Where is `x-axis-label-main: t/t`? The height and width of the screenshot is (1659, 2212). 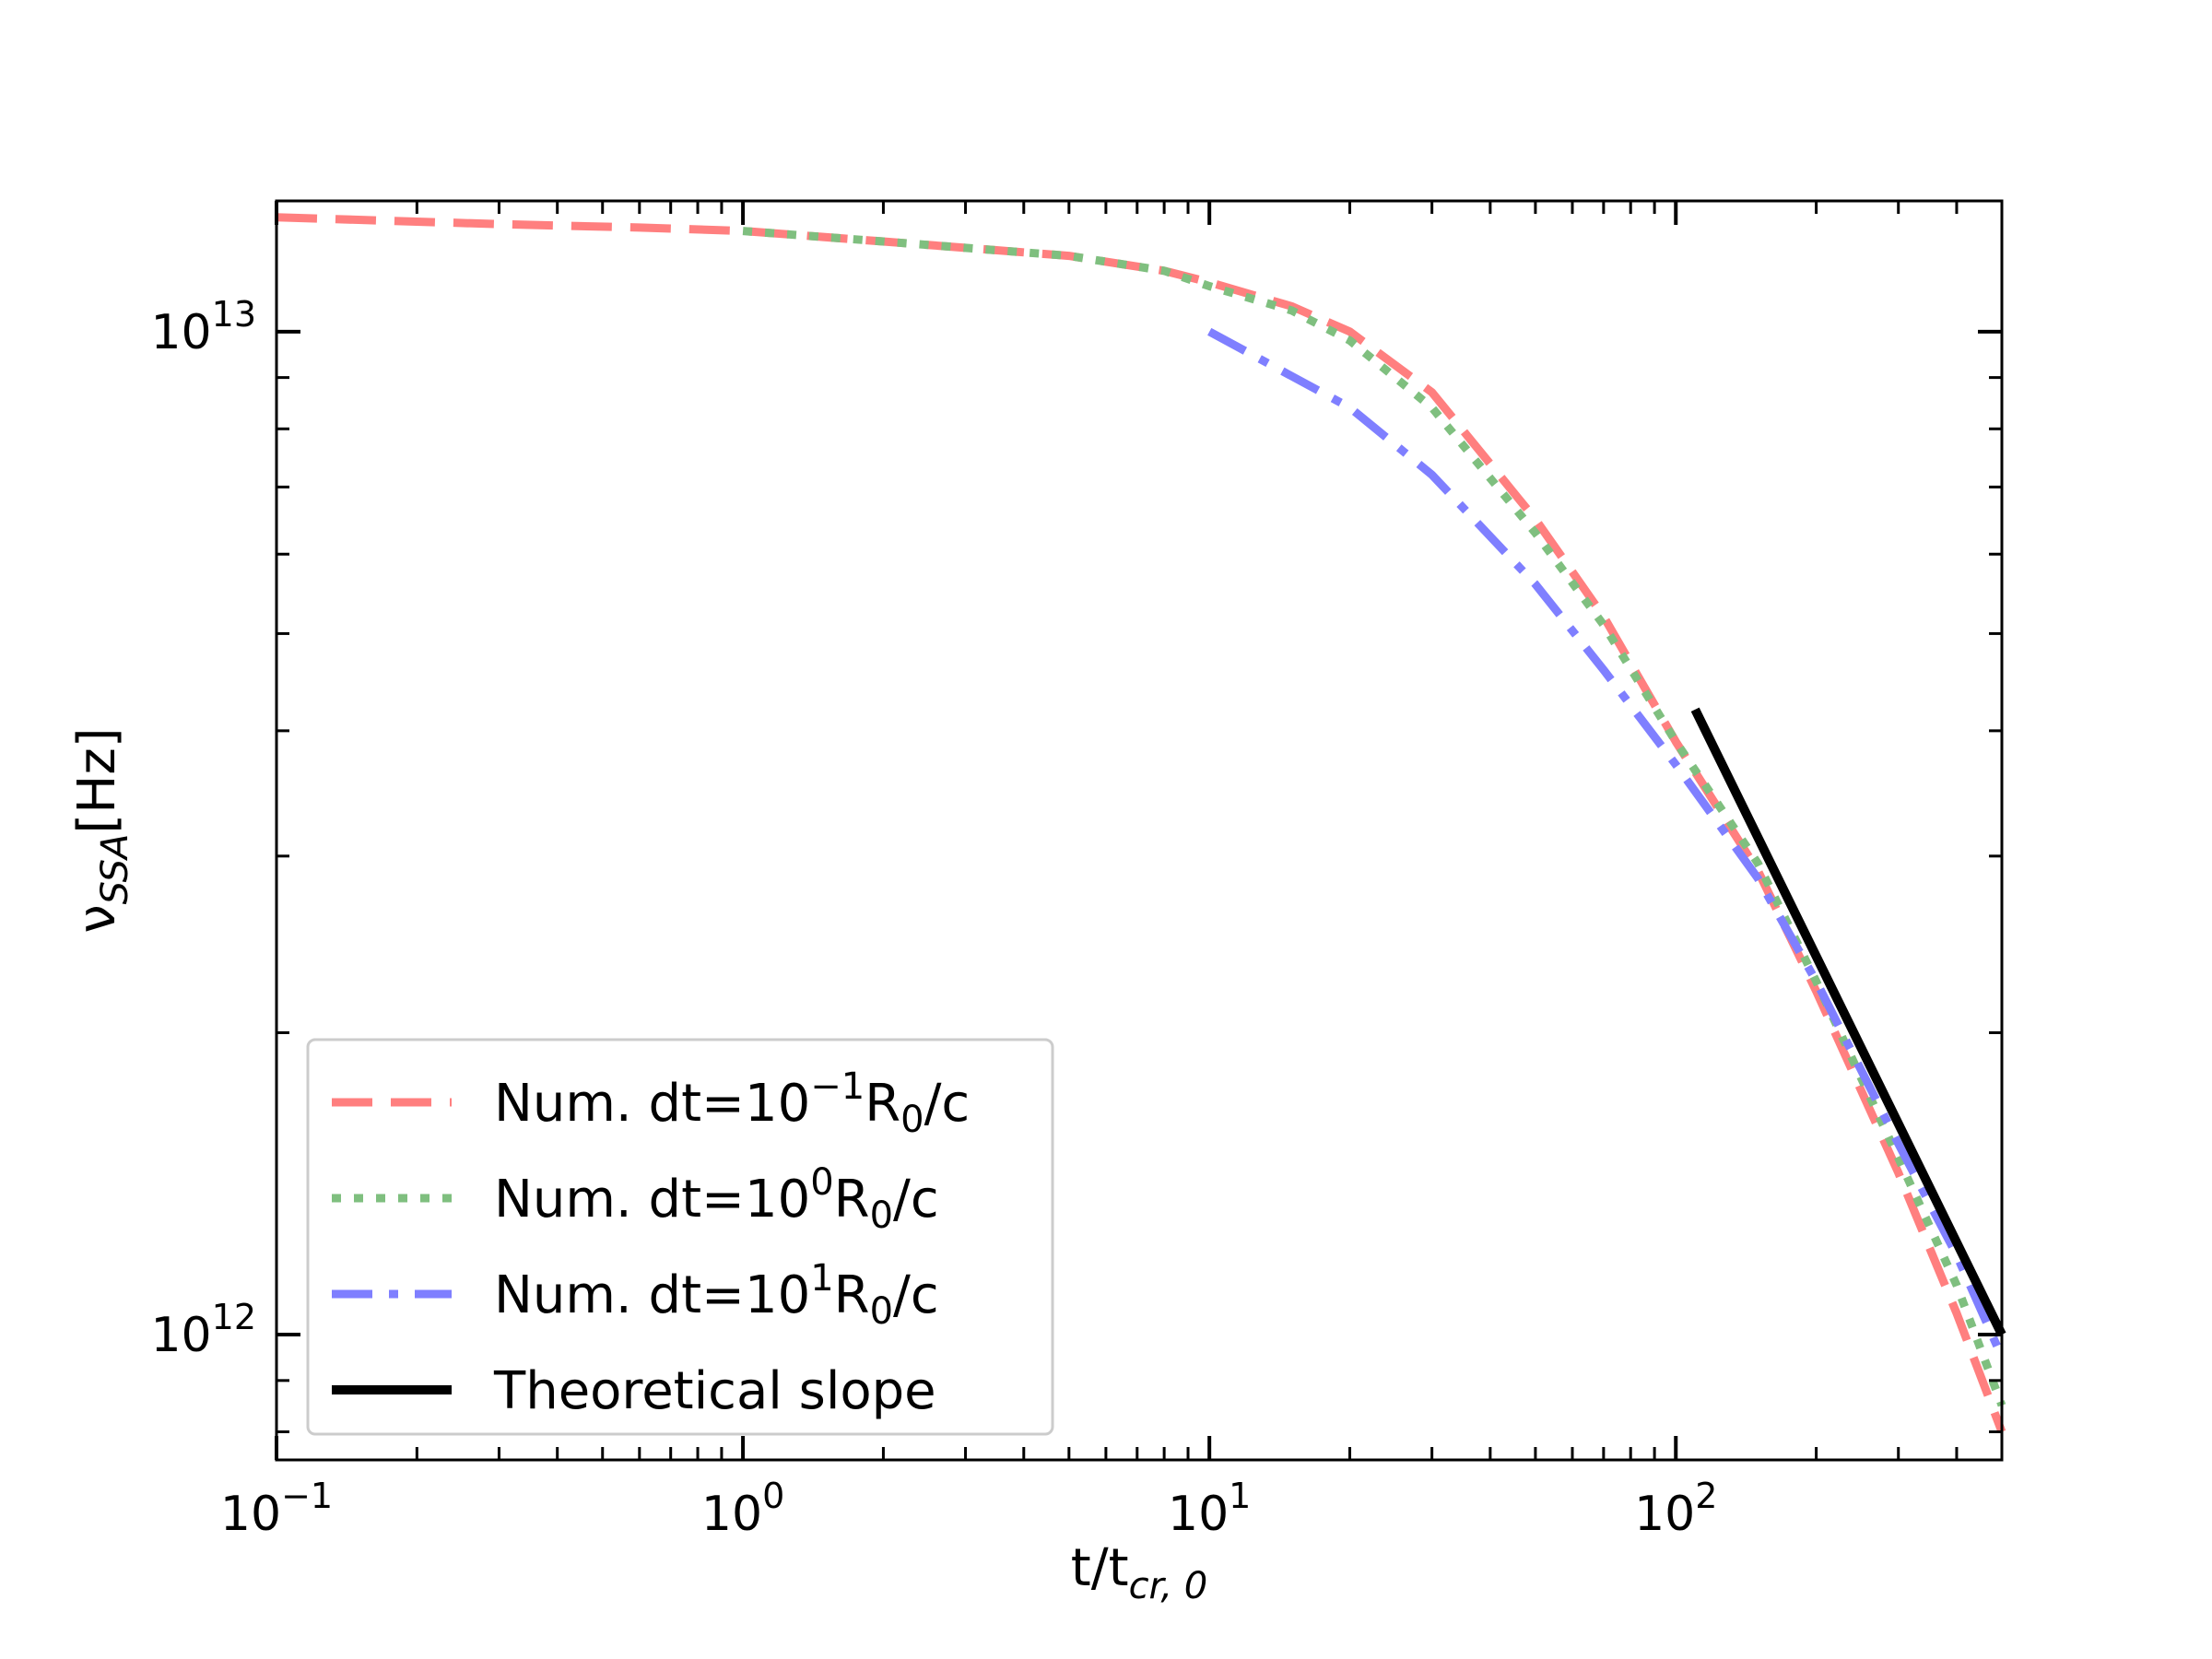 x-axis-label-main: t/t is located at coordinates (1100, 1568).